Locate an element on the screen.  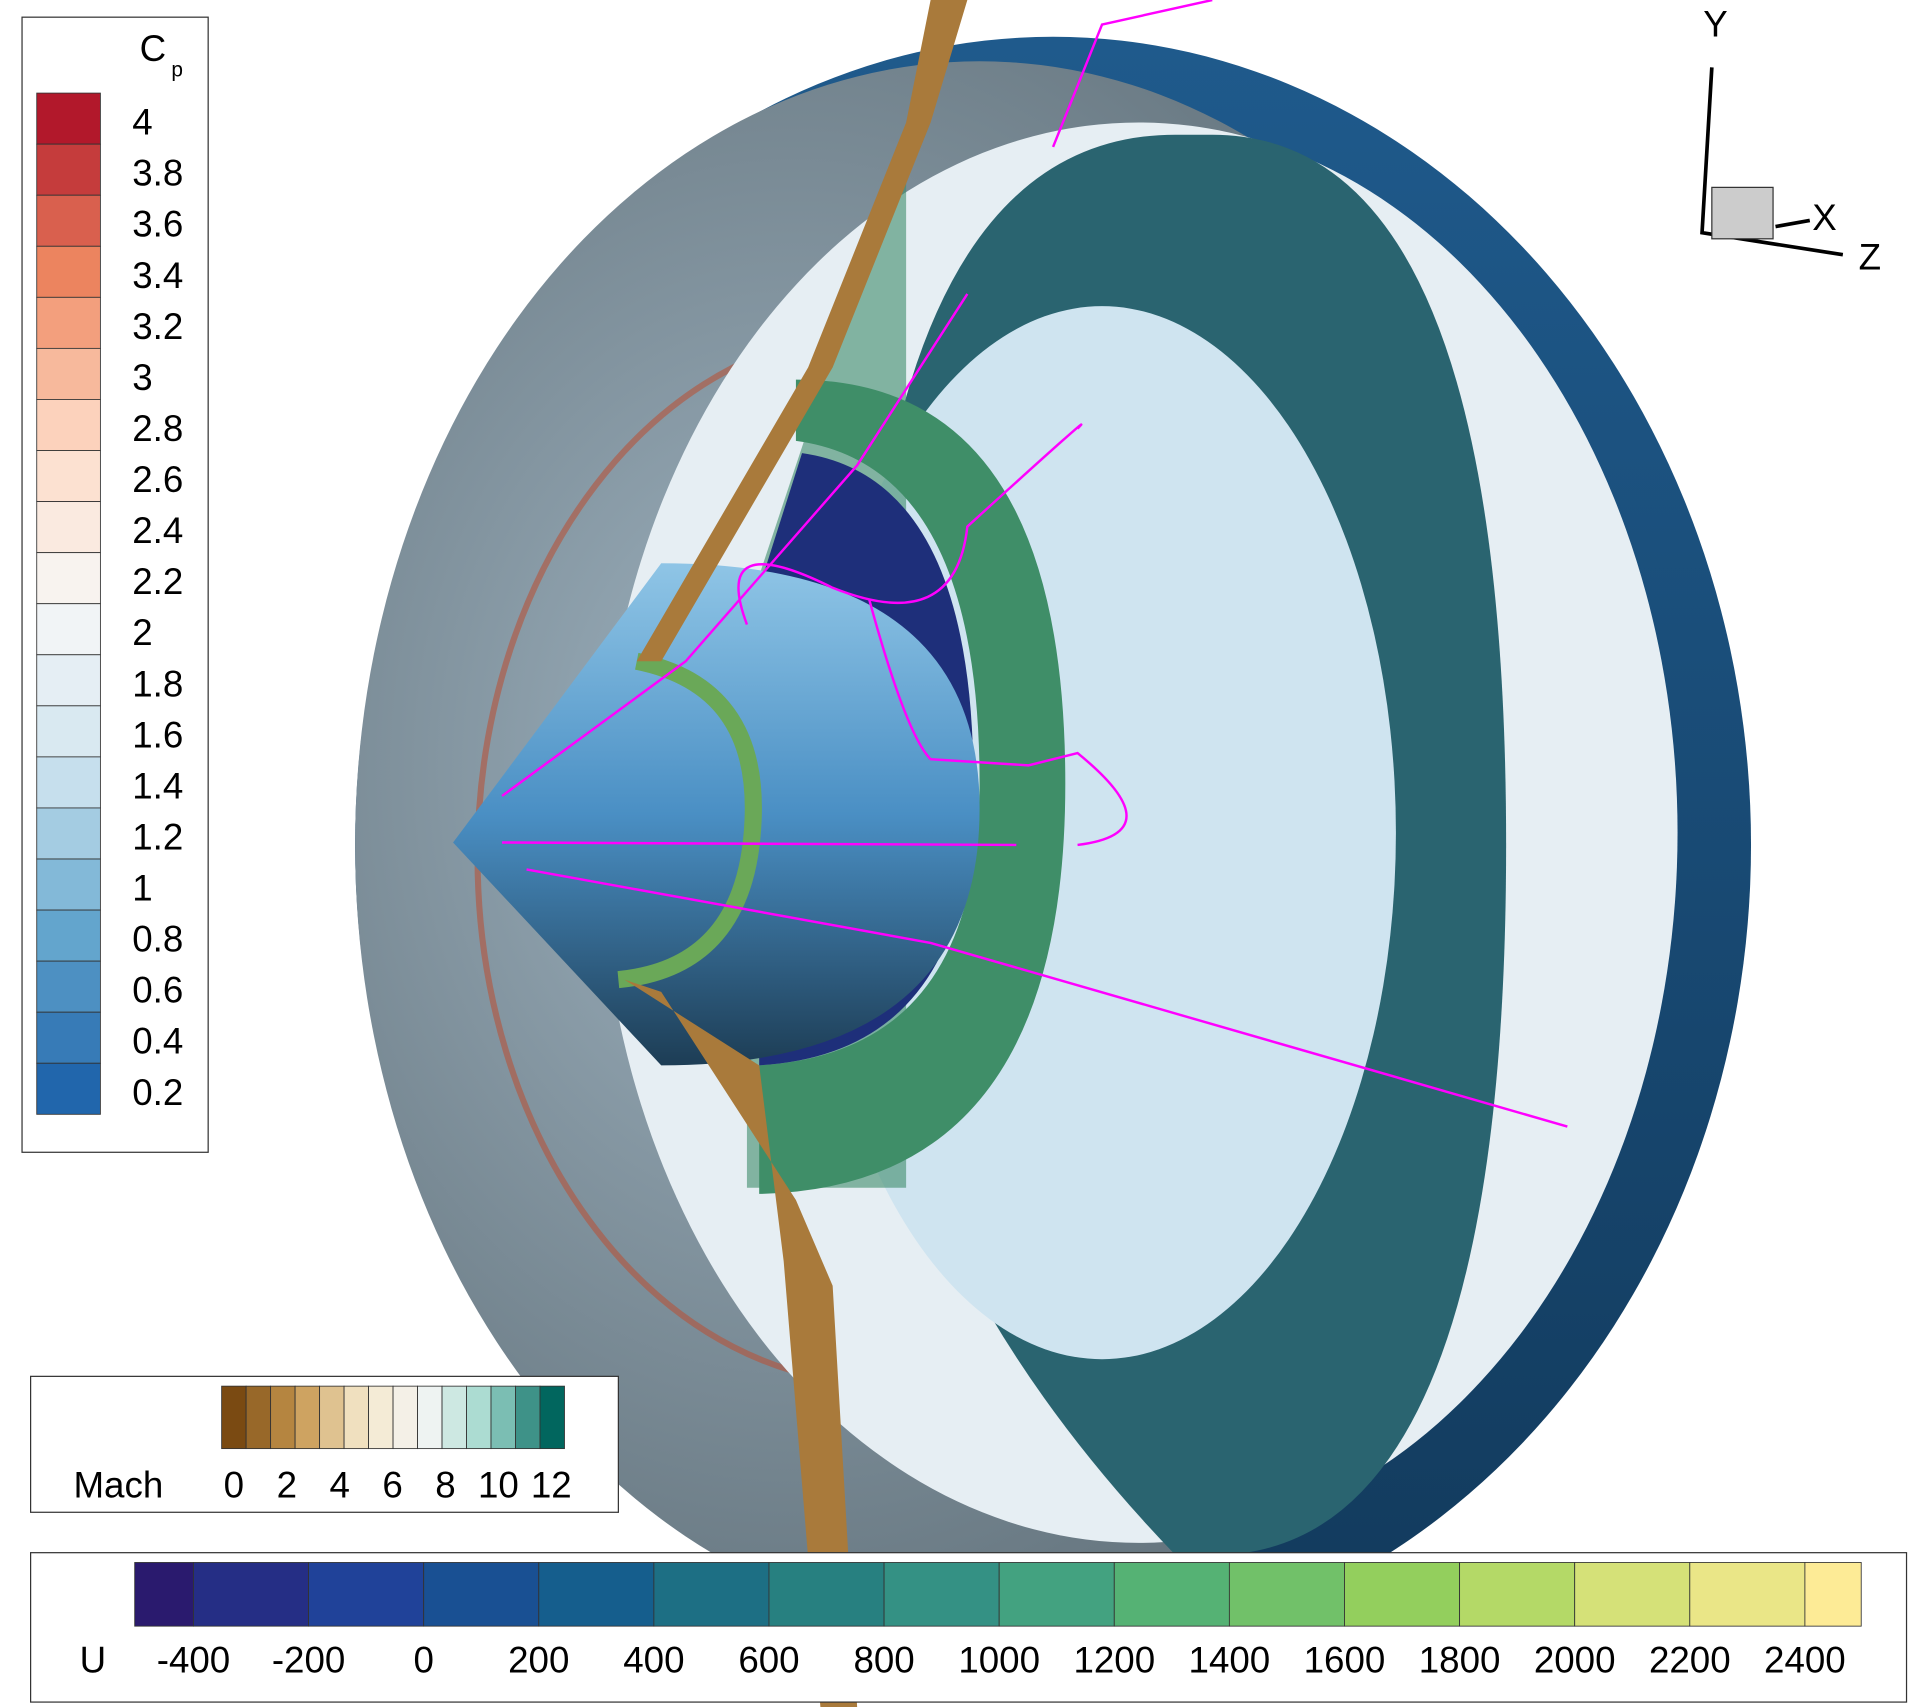
legend-label: 0.2 is located at coordinates (157, 1092).